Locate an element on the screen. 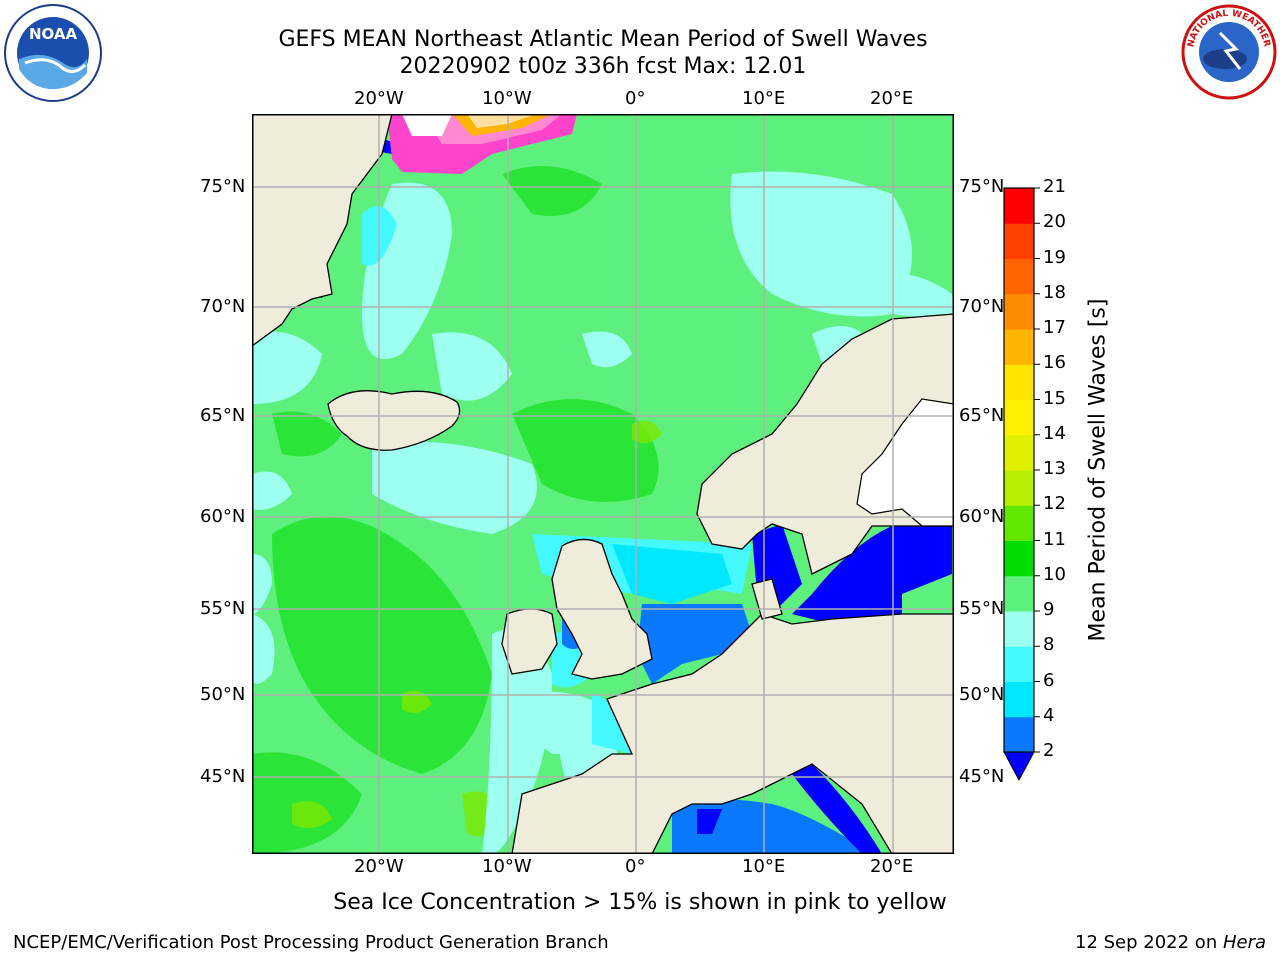  lat-label-right: 55°N is located at coordinates (982, 608).